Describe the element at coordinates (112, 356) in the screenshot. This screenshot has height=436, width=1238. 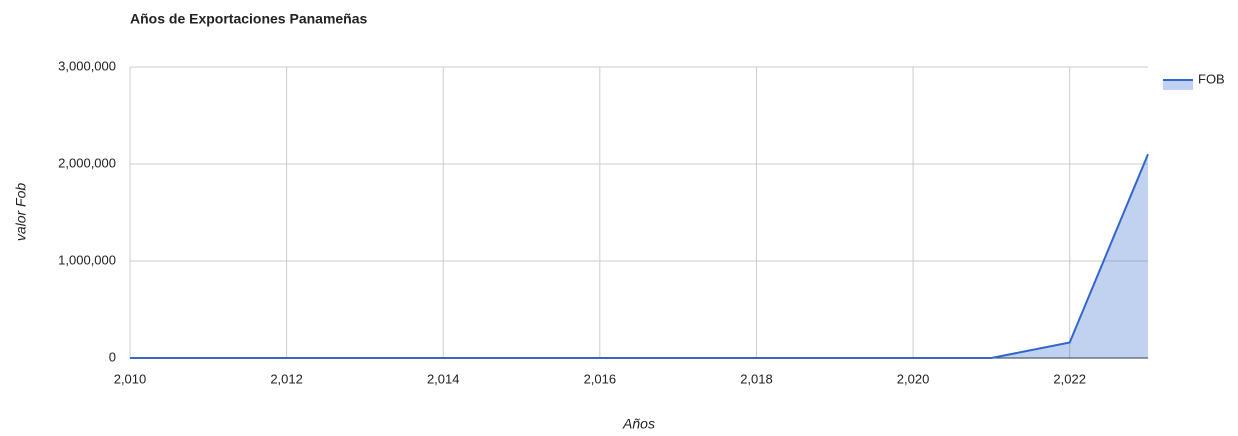
I see `y-tick-label: 0` at that location.